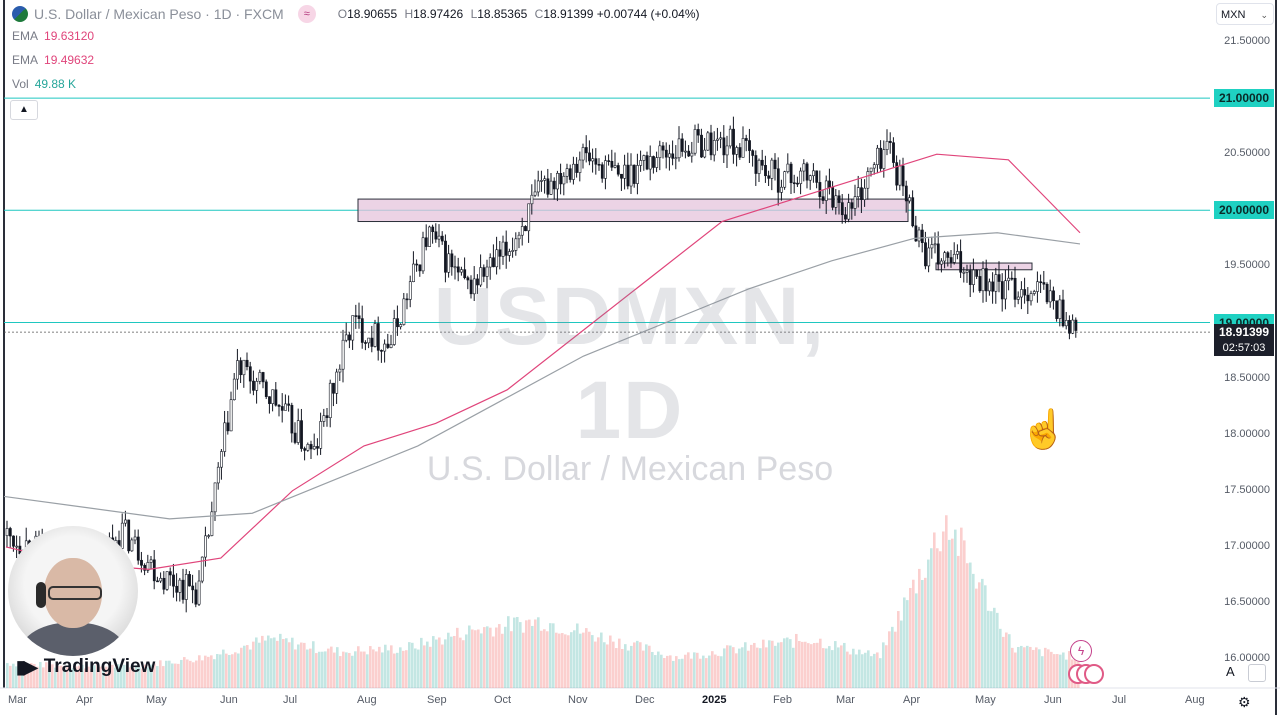 This screenshot has height=720, width=1280. Describe the element at coordinates (1244, 98) in the screenshot. I see `price-axis-label: 21.00000` at that location.